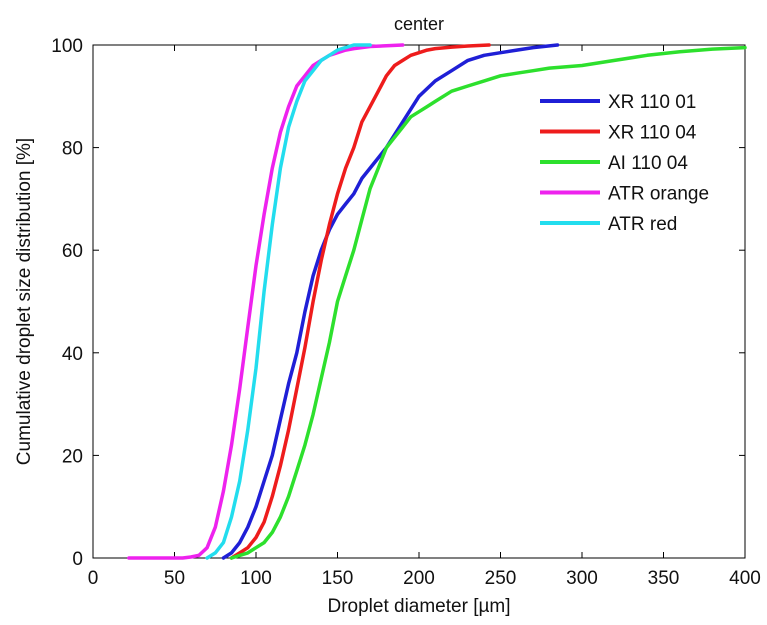 This screenshot has width=767, height=625. Describe the element at coordinates (642, 224) in the screenshot. I see `legend-label: ATR red` at that location.